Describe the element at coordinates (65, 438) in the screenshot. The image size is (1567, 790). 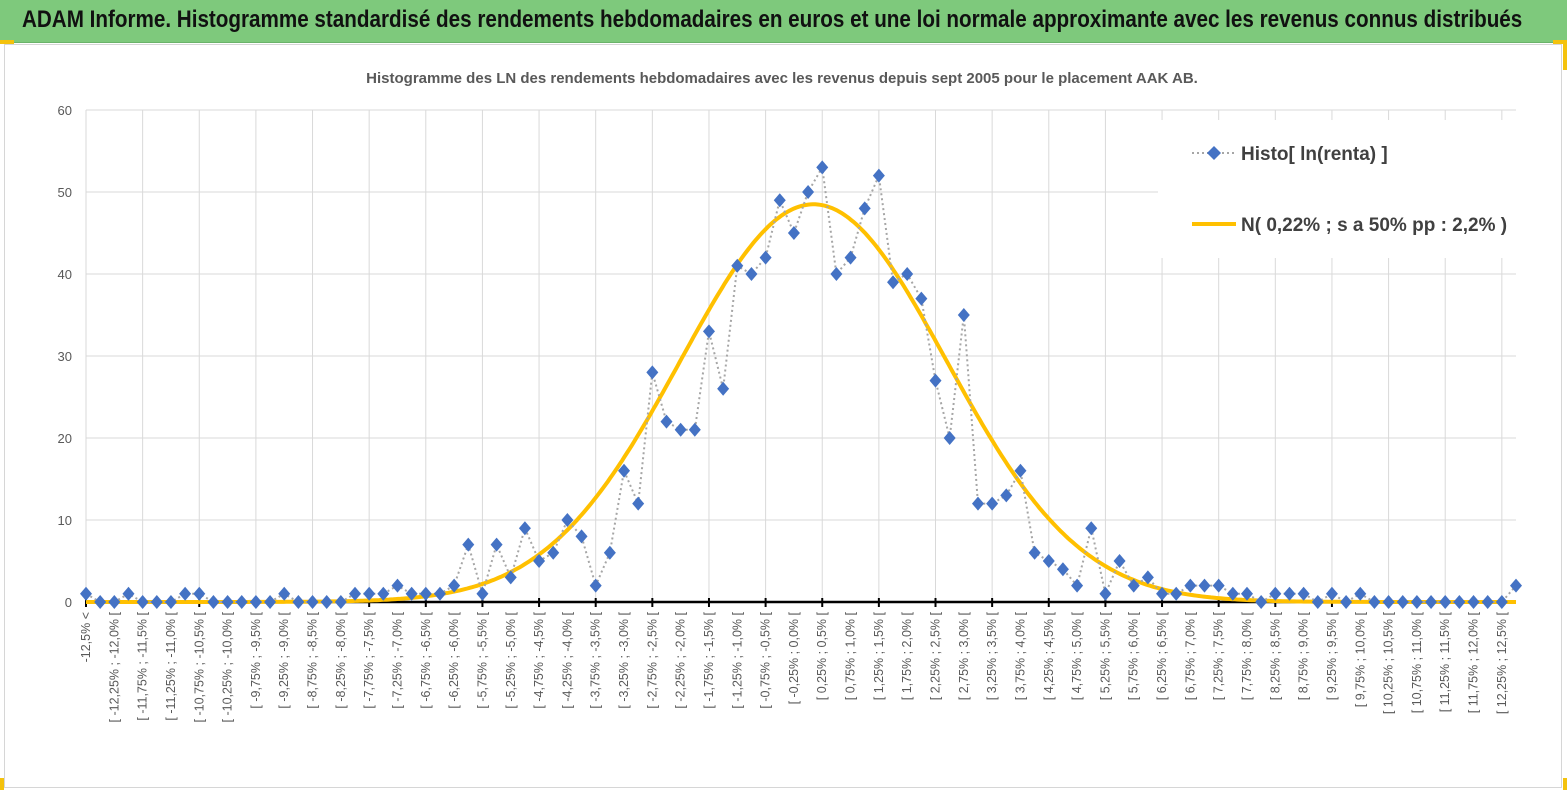
I see `y-tick-label: 20` at that location.